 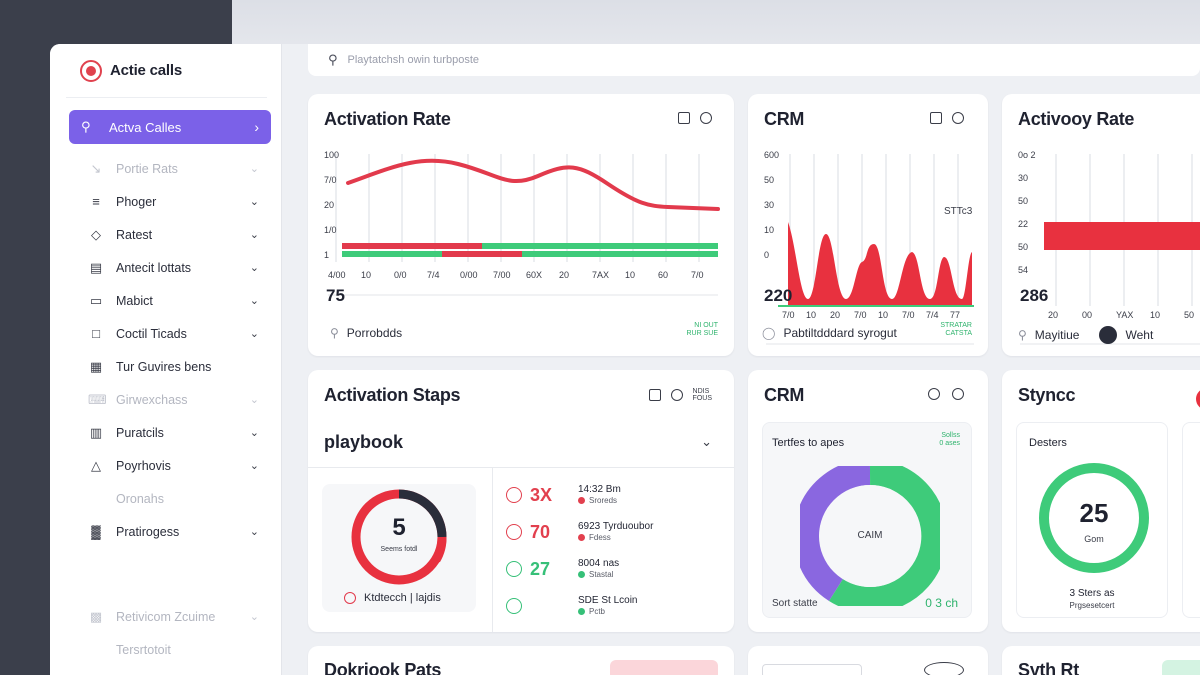 What do you see at coordinates (96, 267) in the screenshot?
I see `calendar-icon: ▤` at bounding box center [96, 267].